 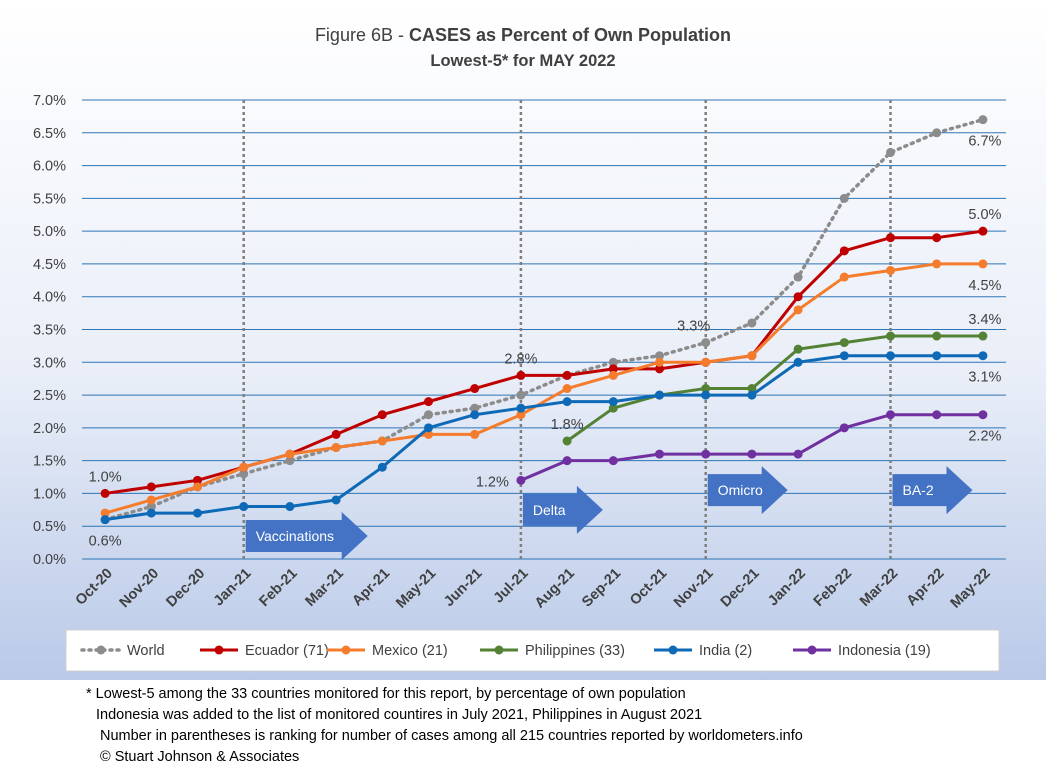 I want to click on data-label: 2.2%, so click(x=984, y=437).